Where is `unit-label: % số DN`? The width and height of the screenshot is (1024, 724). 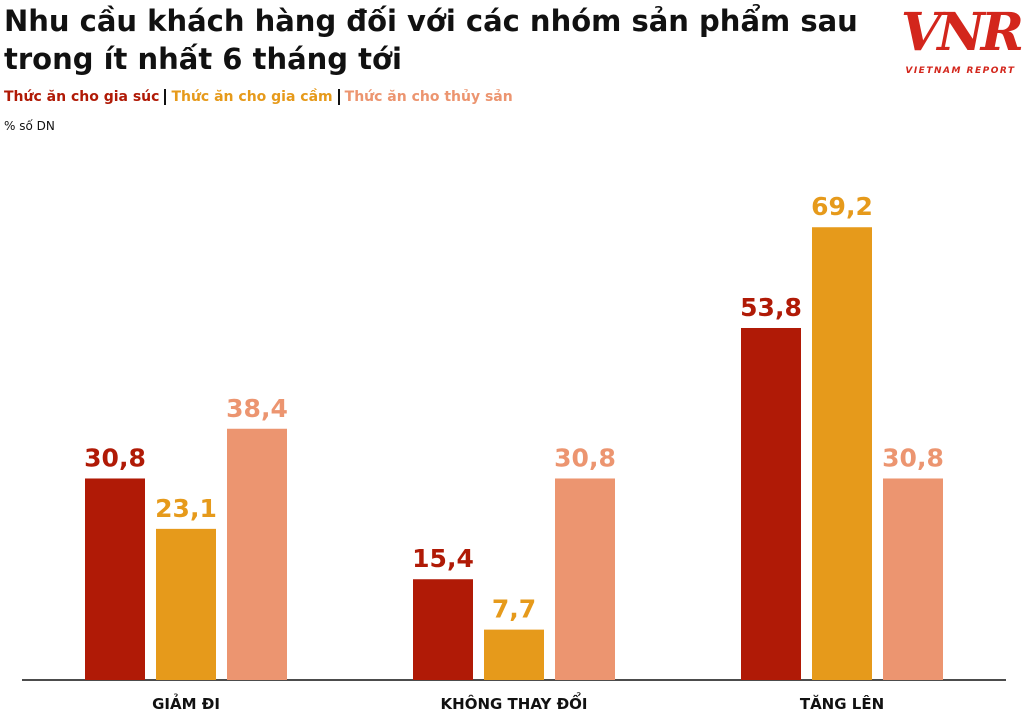
unit-label: % số DN is located at coordinates (29, 126).